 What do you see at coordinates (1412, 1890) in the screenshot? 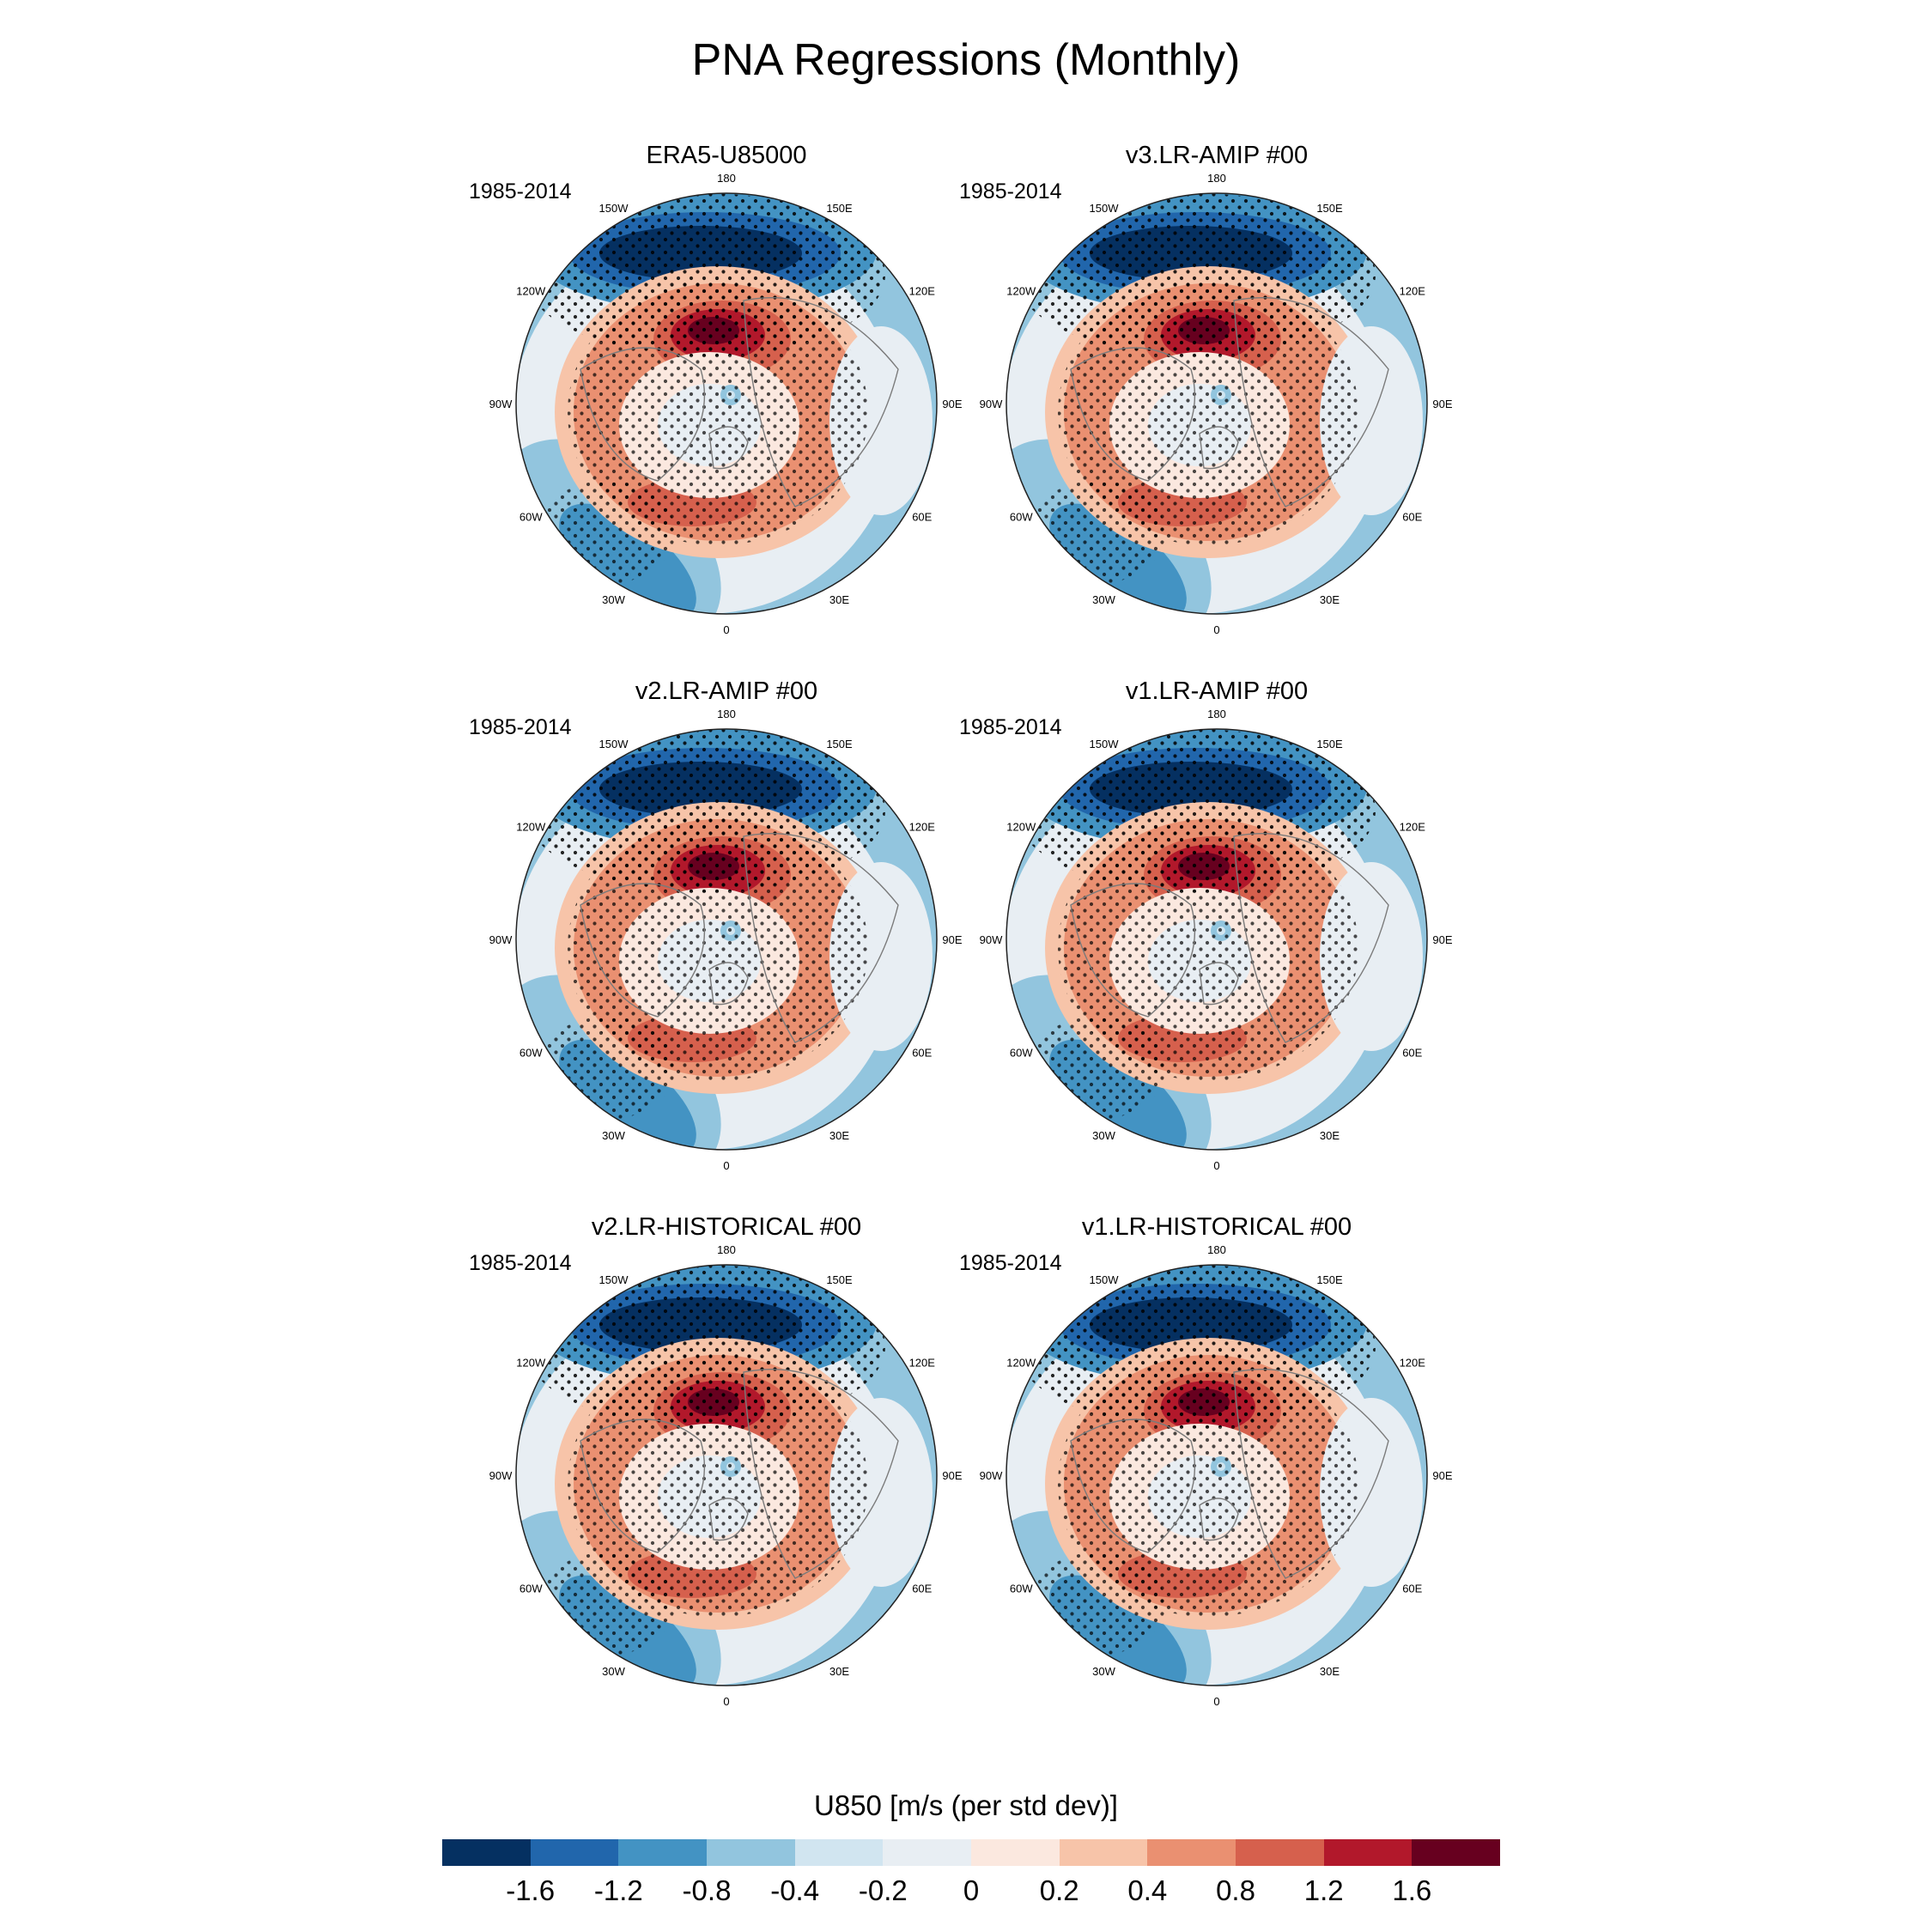
I see `colorbar-tick-label: 1.6` at bounding box center [1412, 1890].